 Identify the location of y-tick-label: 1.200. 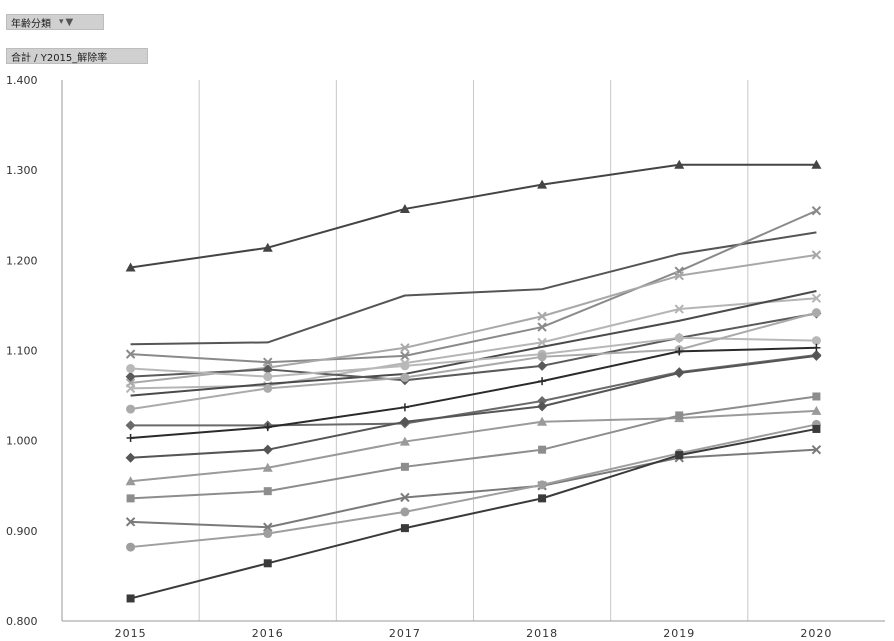
(22, 260).